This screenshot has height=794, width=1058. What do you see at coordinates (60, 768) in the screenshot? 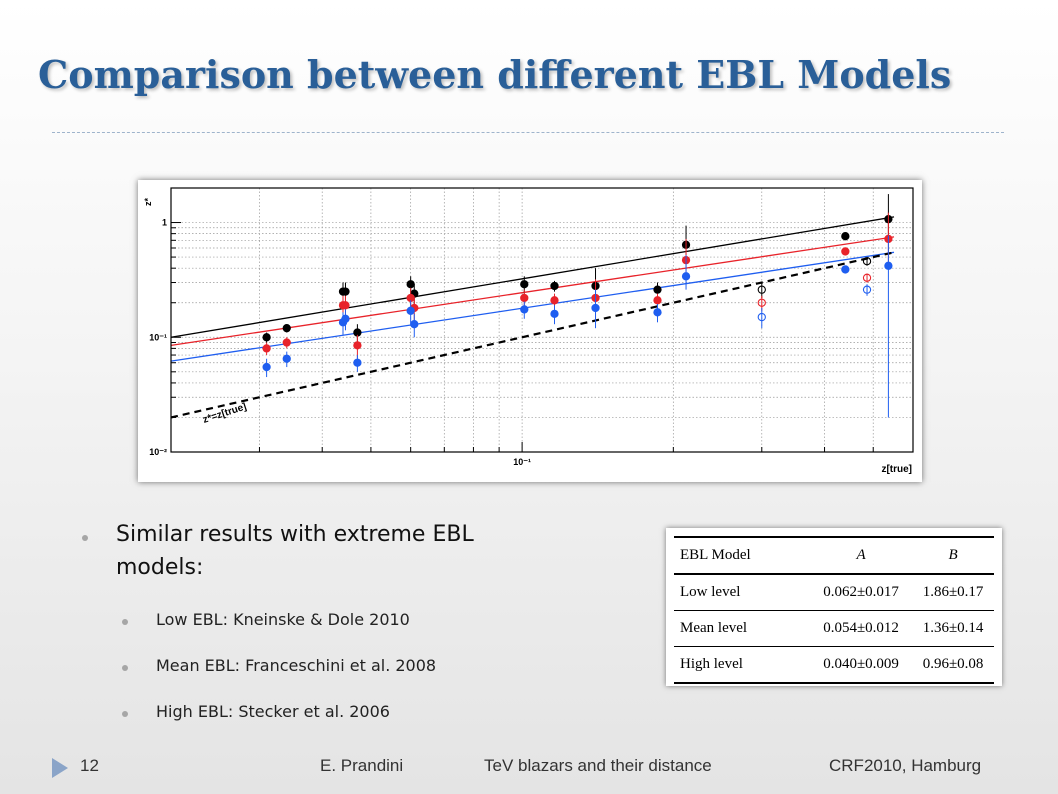
I see `footer-arrow-icon` at bounding box center [60, 768].